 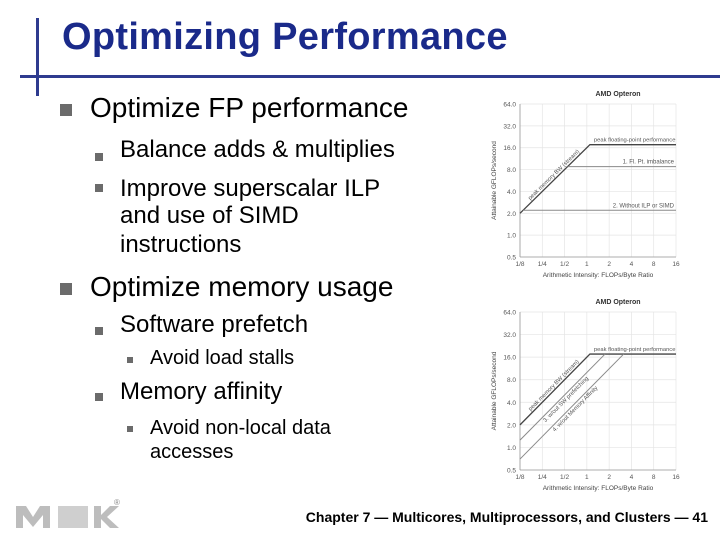 I want to click on bullet-fp-item-2-cont: and use of SIMD, so click(x=209, y=215).